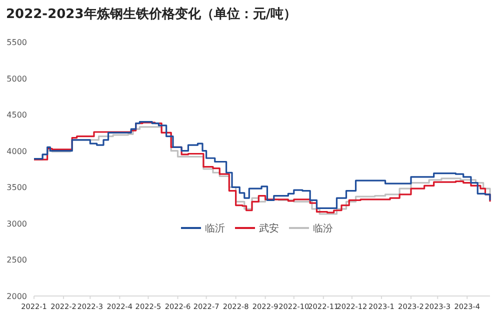 The height and width of the screenshot is (333, 500). I want to click on y-tick-label: 4000, so click(16, 151).